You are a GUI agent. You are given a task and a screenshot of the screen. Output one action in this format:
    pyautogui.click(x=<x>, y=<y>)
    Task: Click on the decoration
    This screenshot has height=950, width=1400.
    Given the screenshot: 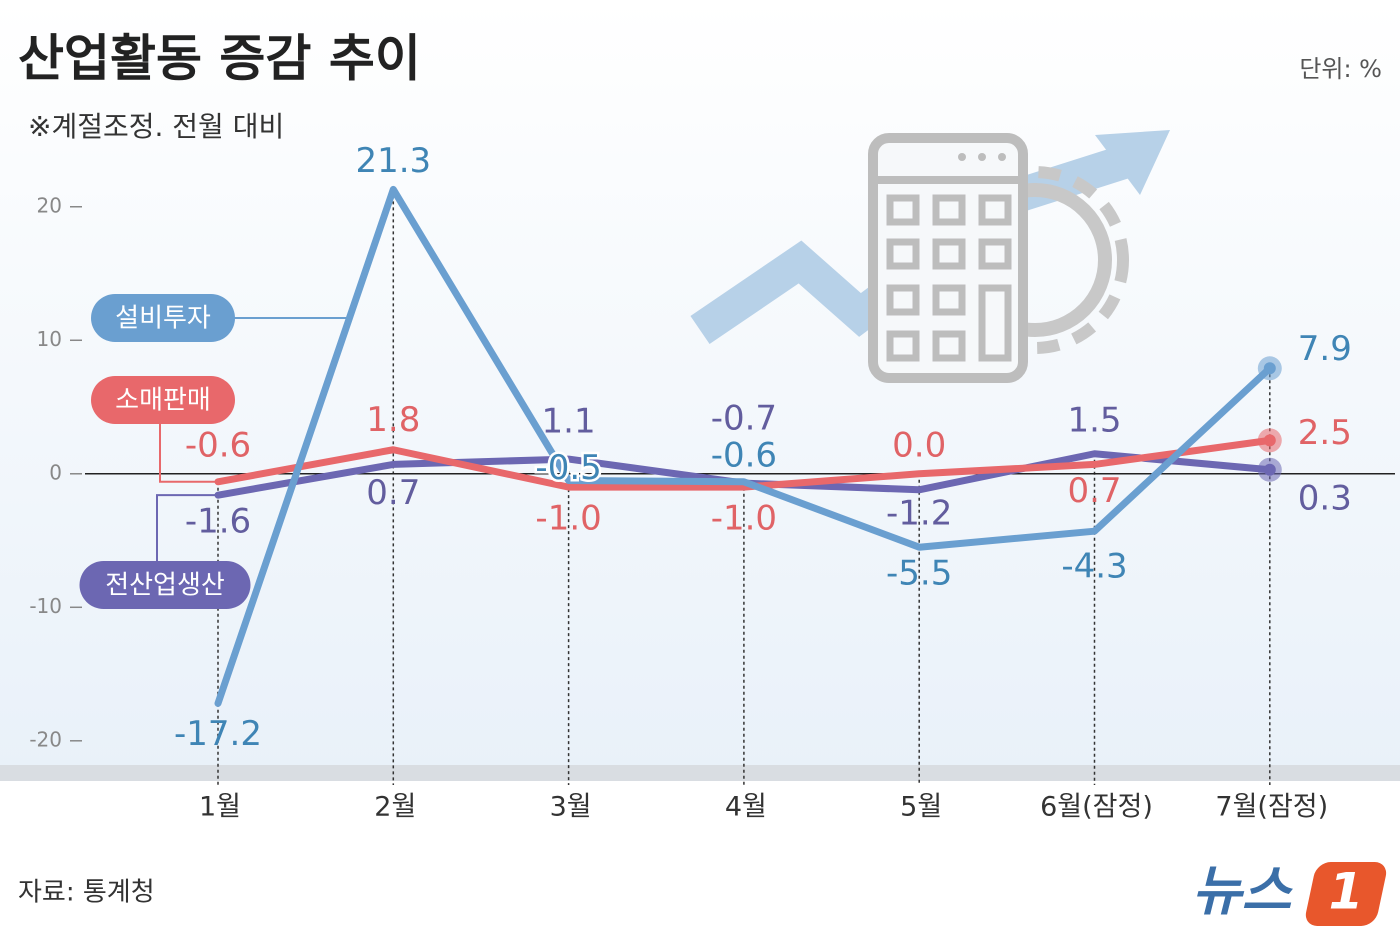 What is the action you would take?
    pyautogui.click(x=930, y=256)
    